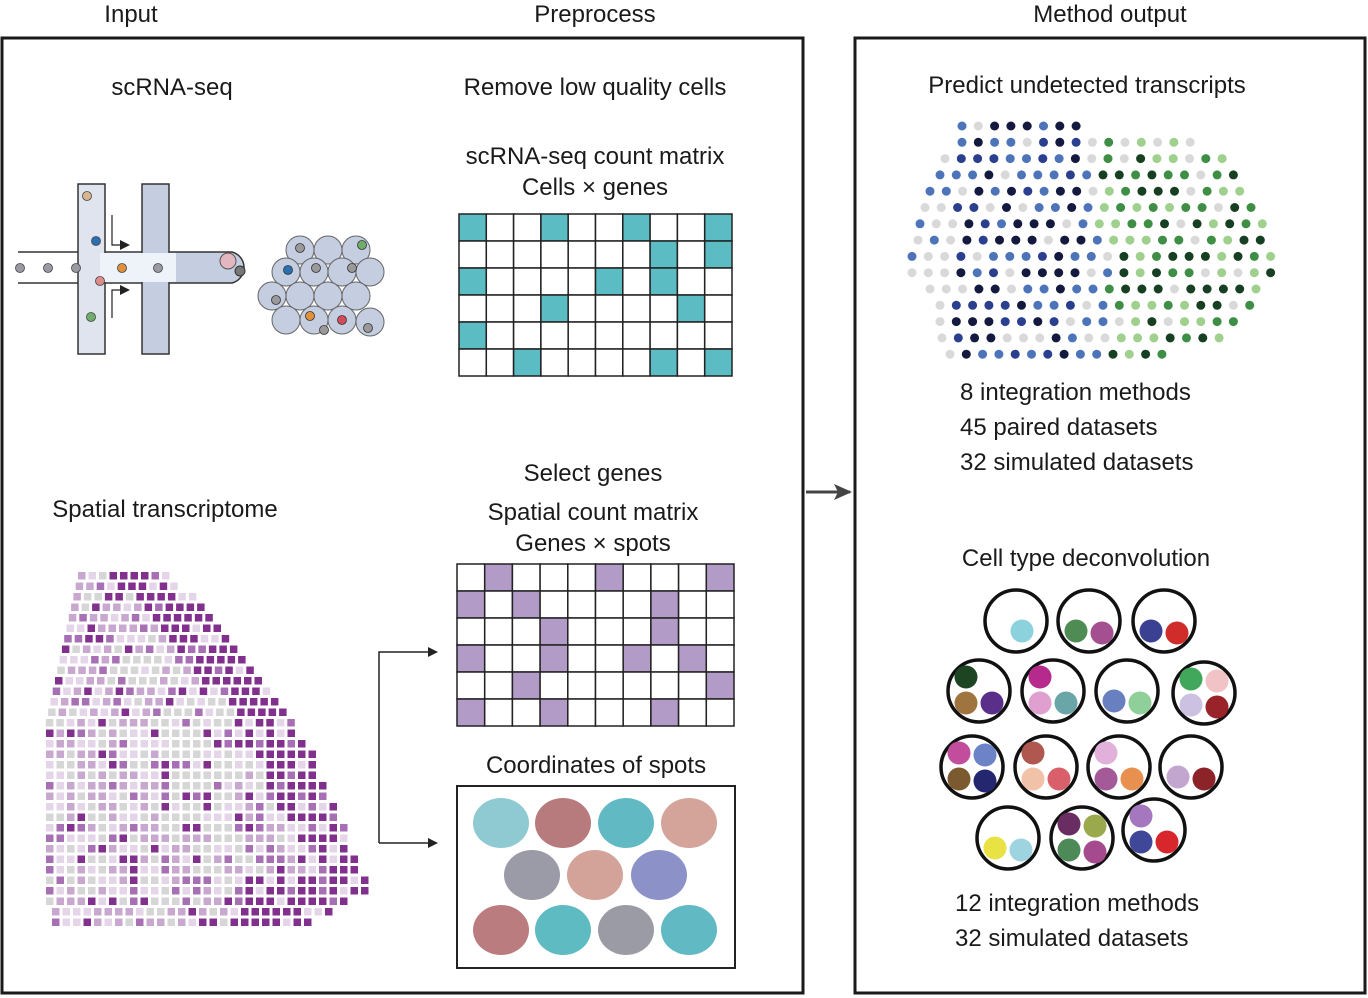 The width and height of the screenshot is (1368, 998). What do you see at coordinates (1082, 838) in the screenshot?
I see `spot-ring` at bounding box center [1082, 838].